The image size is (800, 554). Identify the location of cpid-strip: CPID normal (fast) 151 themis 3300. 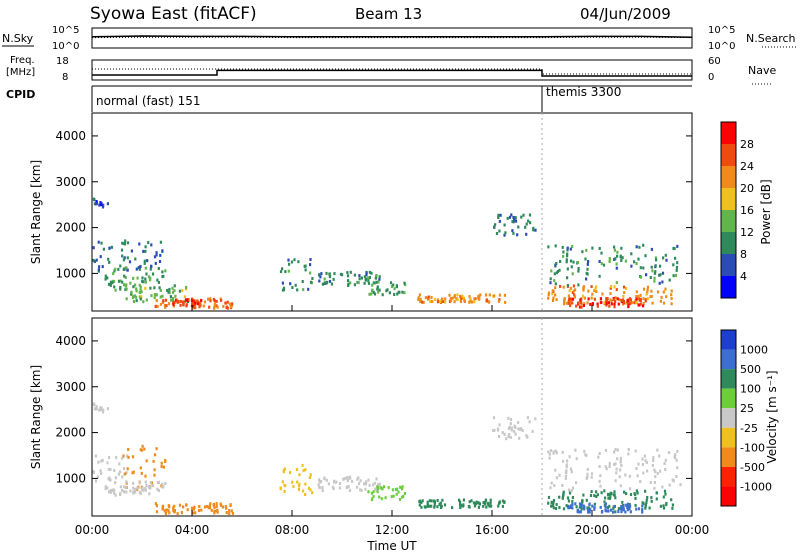
(349, 98).